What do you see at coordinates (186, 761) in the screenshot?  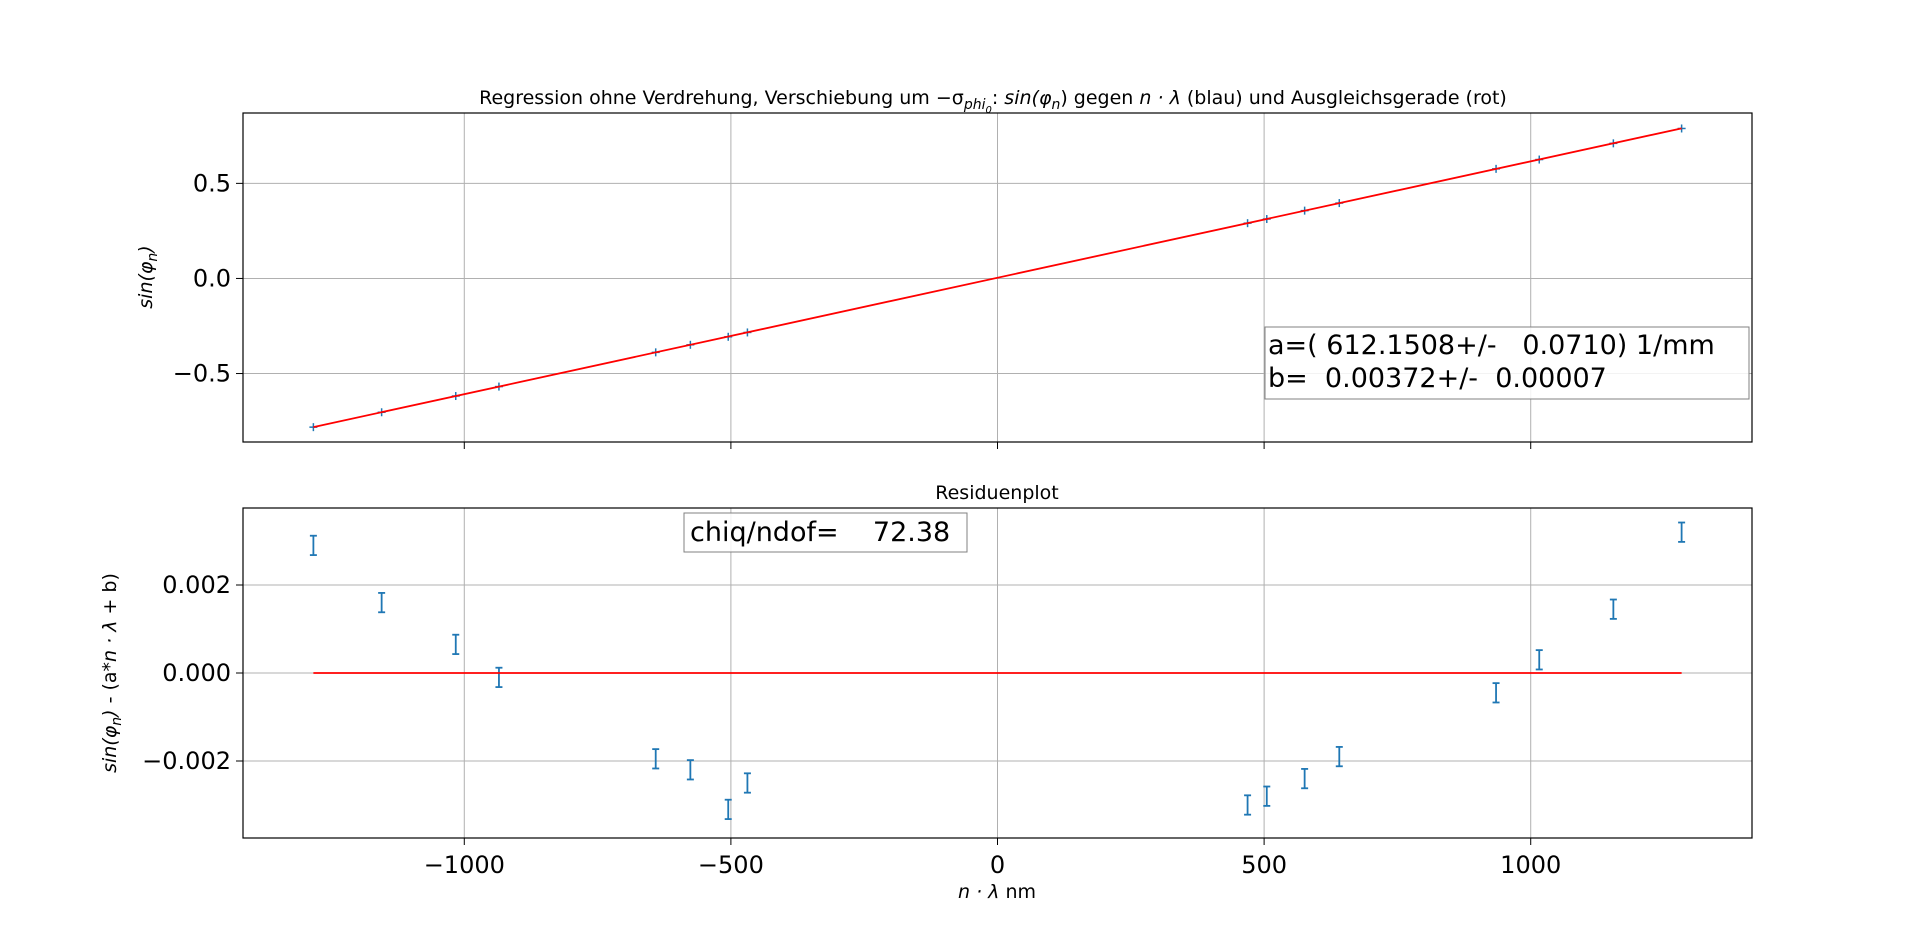 I see `y-tick-label: −0.002` at bounding box center [186, 761].